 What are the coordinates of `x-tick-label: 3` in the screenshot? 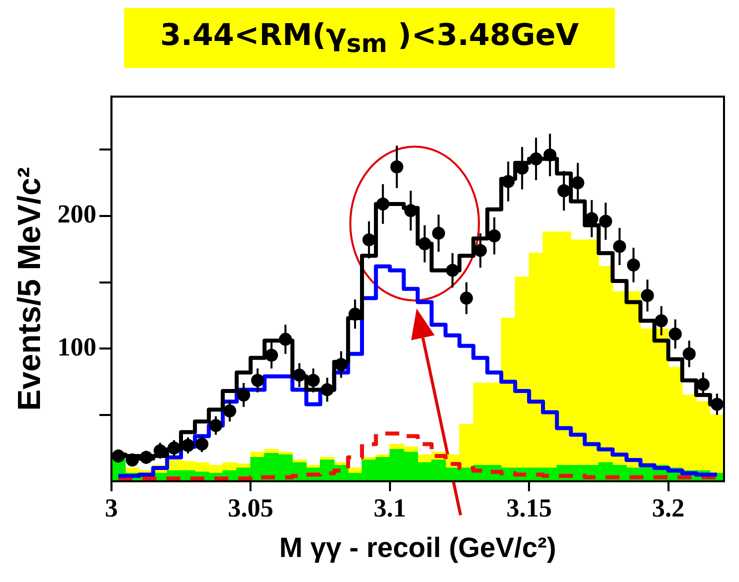 It's located at (111, 508).